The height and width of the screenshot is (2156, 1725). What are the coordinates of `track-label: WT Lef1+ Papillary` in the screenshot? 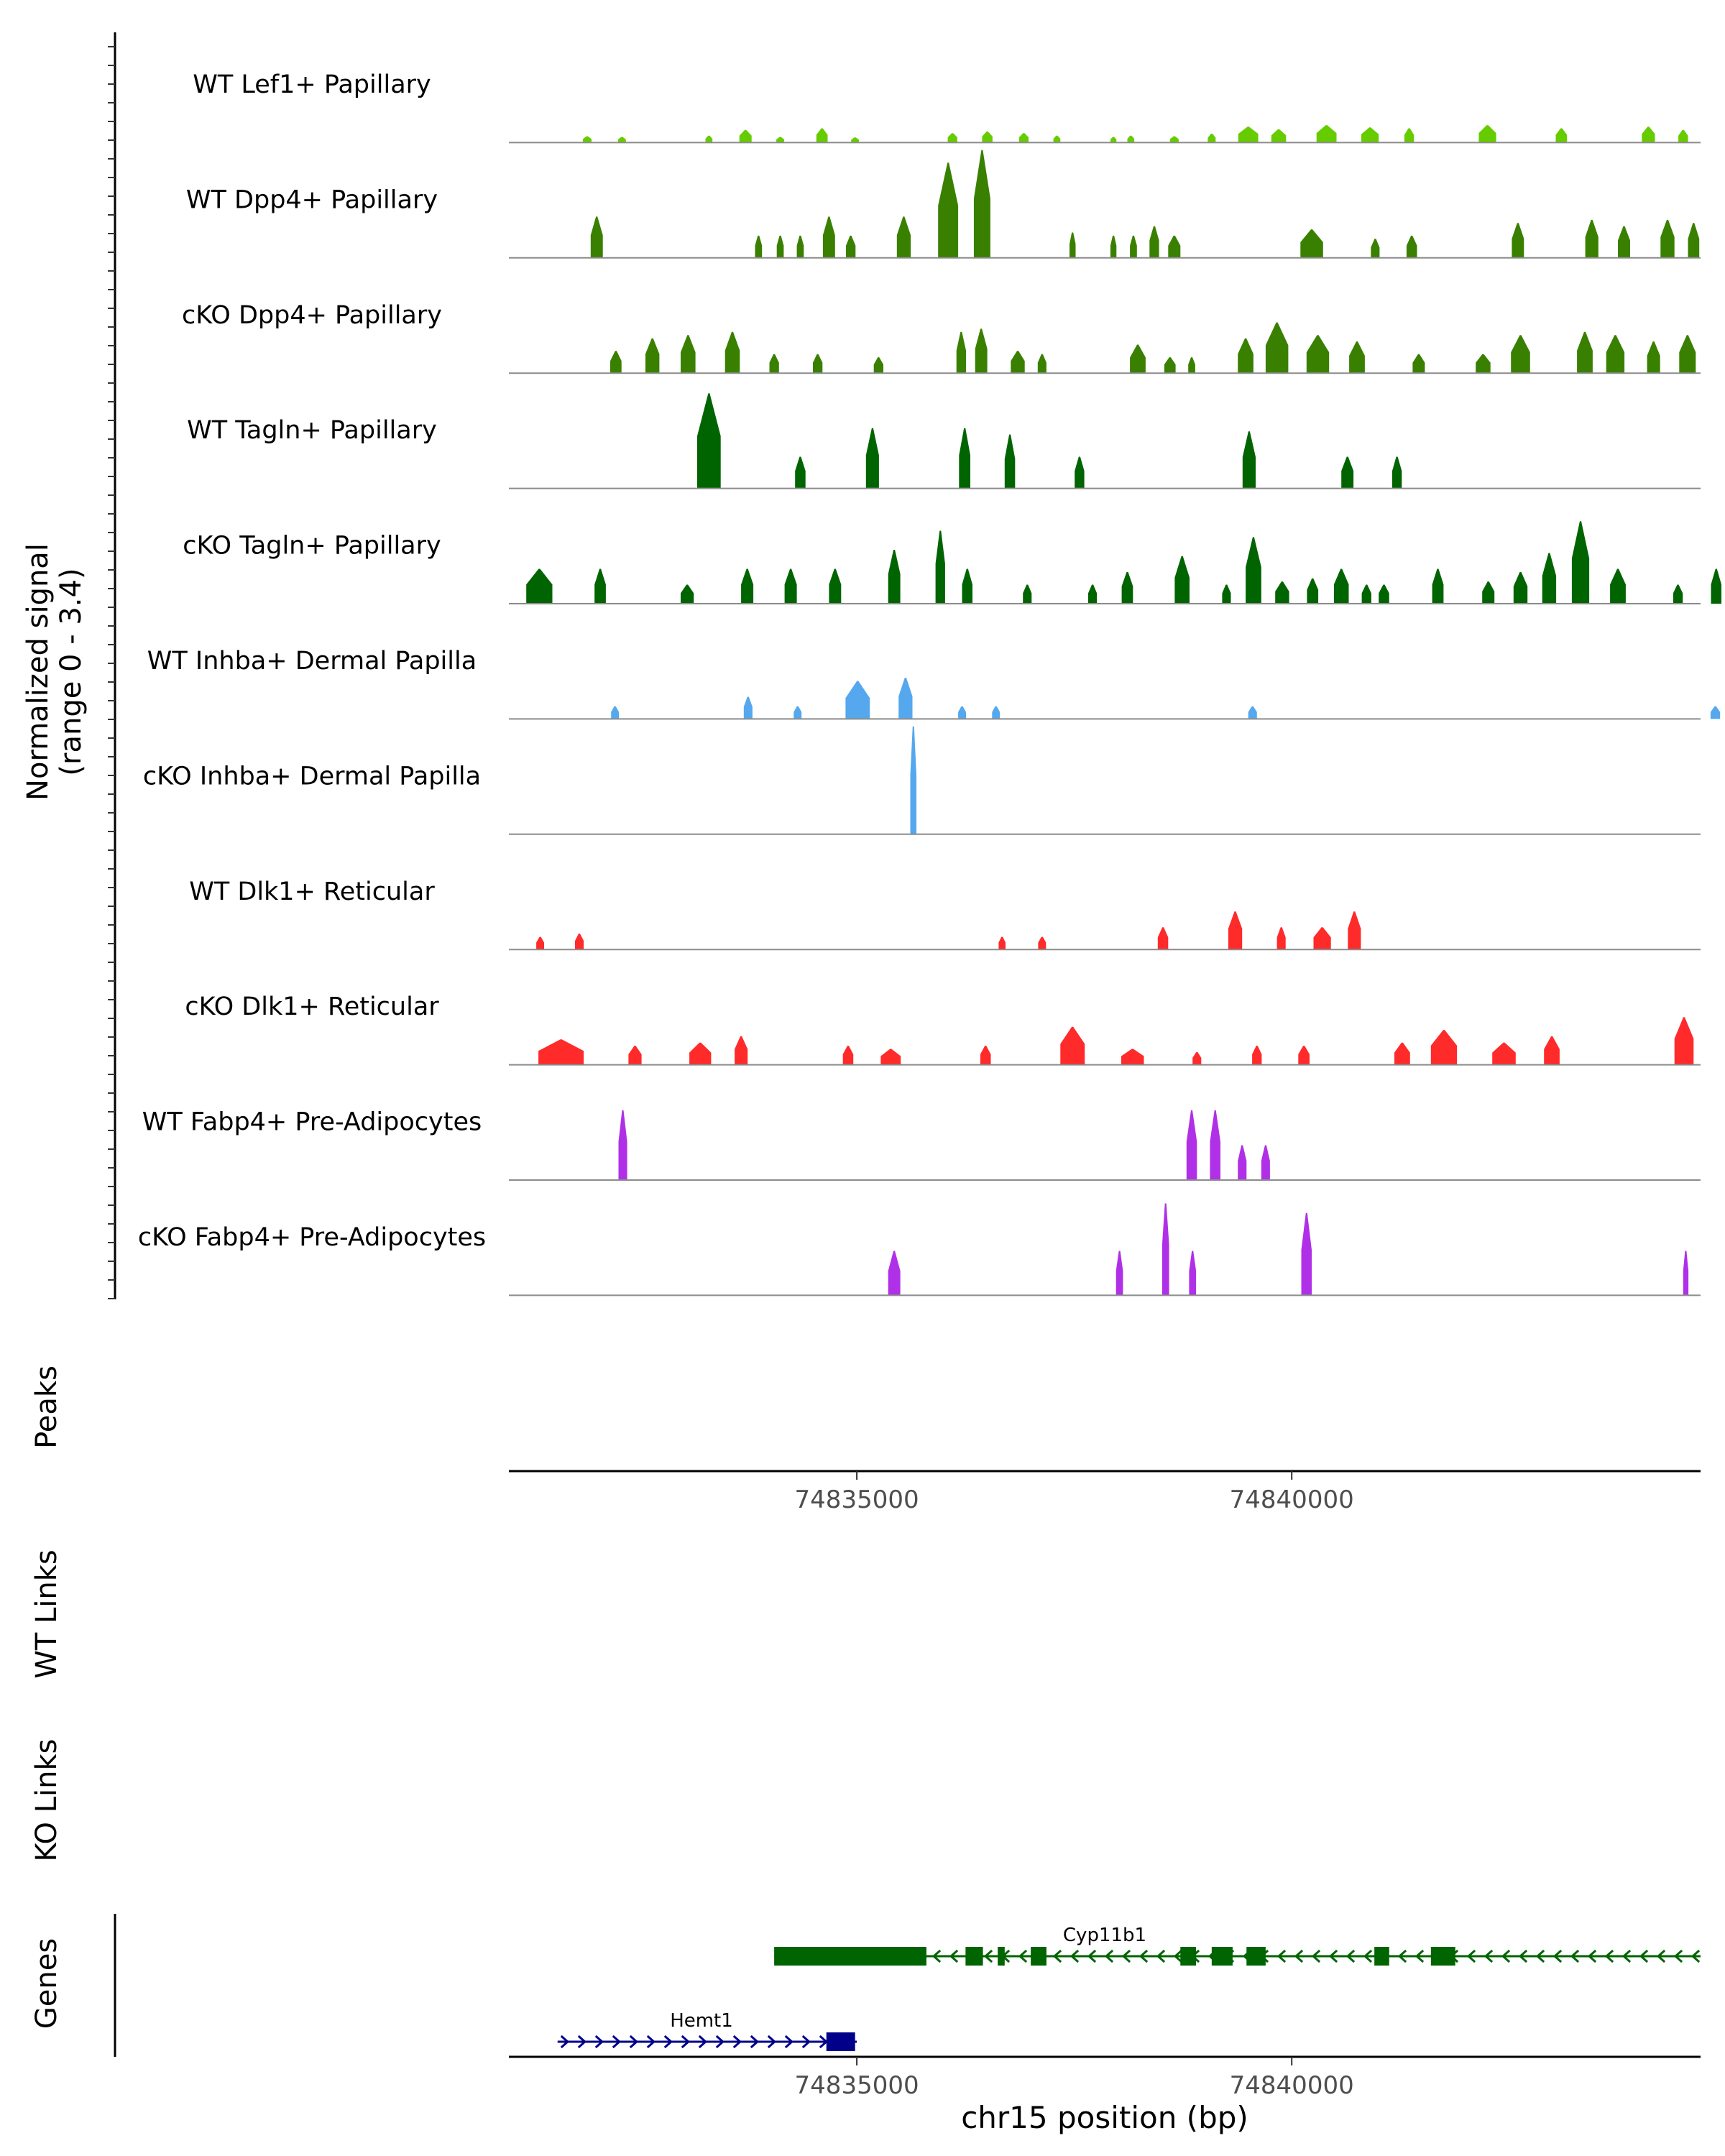 It's located at (312, 85).